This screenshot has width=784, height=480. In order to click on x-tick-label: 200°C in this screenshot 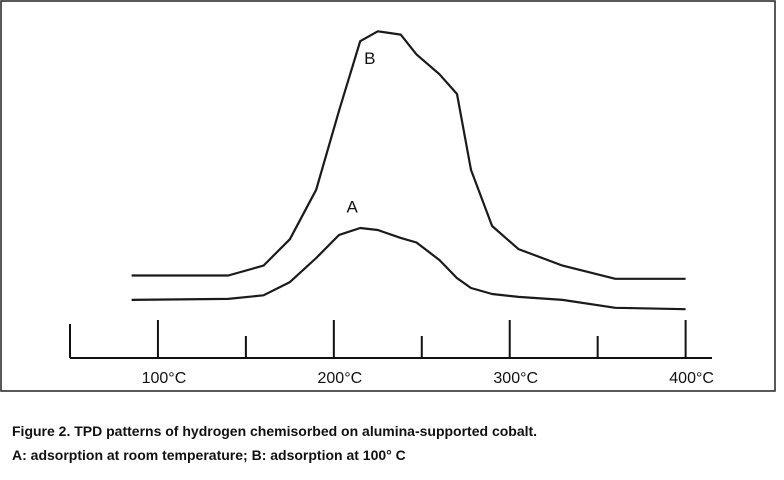, I will do `click(340, 378)`.